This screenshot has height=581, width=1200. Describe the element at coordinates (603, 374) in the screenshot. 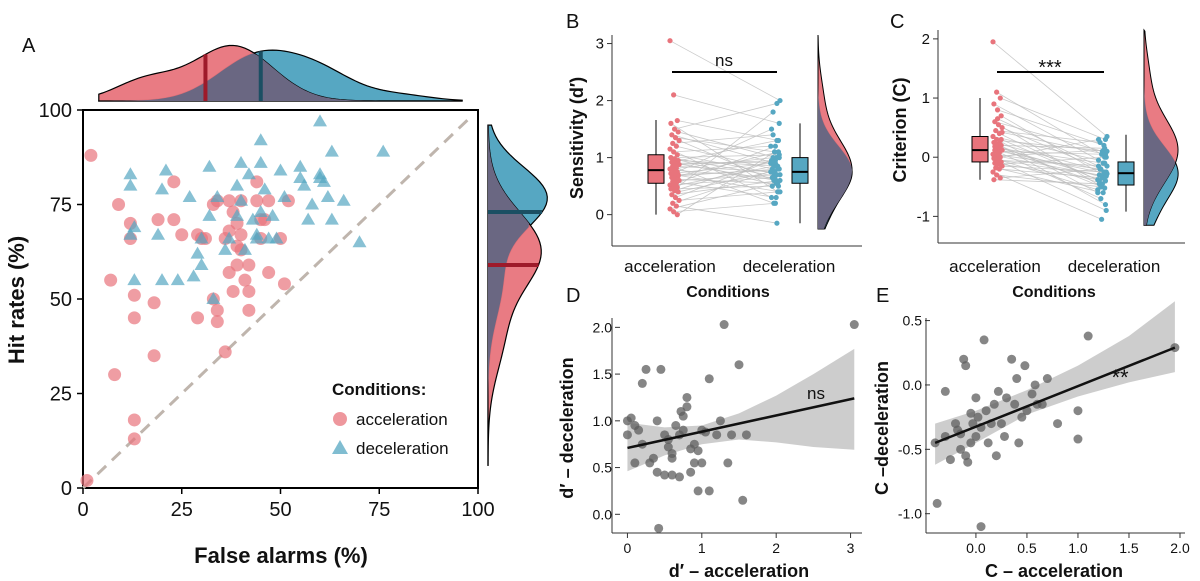

I see `d-y-tick-label: 1.5` at that location.